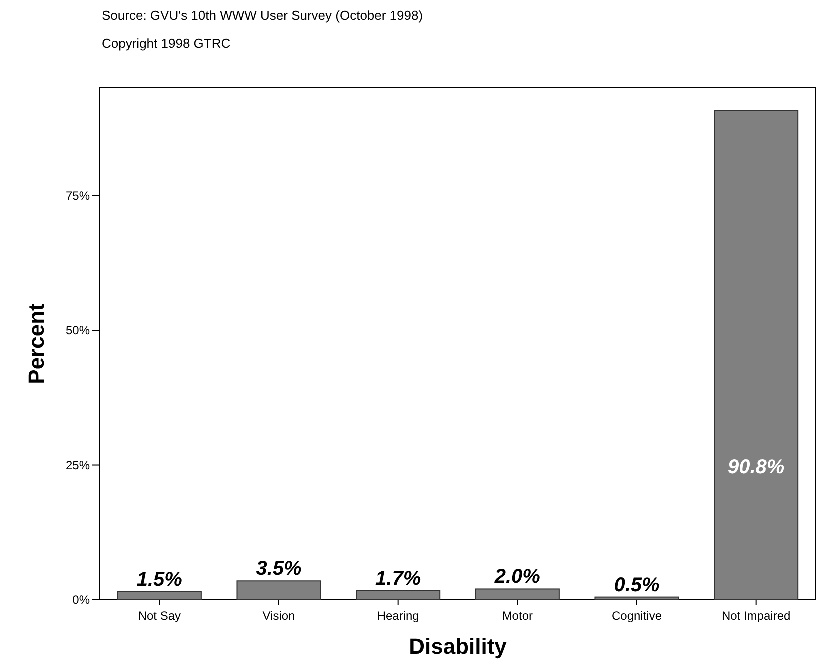 Image resolution: width=818 pixels, height=666 pixels. I want to click on data-label: 1.5%, so click(159, 579).